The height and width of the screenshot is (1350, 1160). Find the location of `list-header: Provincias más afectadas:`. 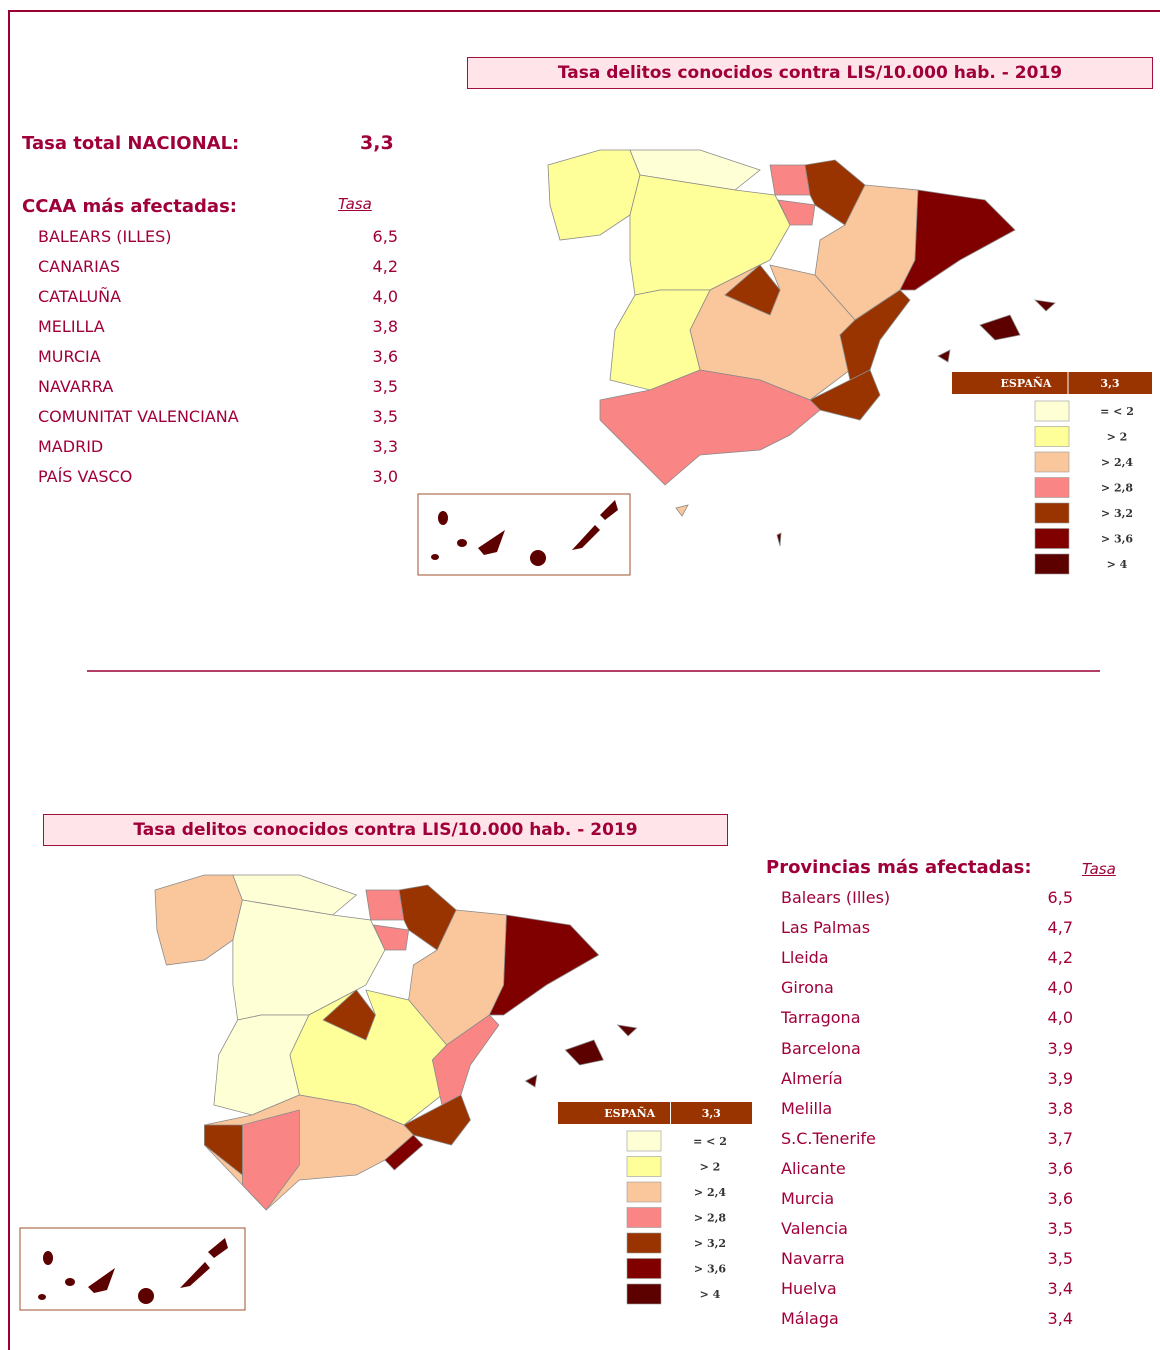

list-header: Provincias más afectadas: is located at coordinates (899, 867).